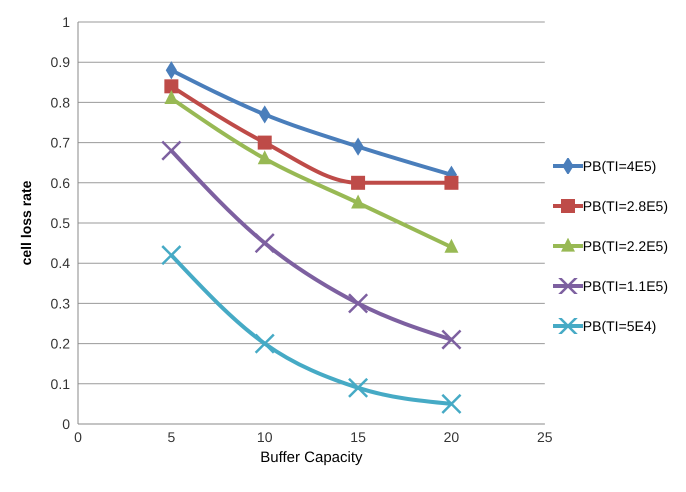 The width and height of the screenshot is (686, 492). Describe the element at coordinates (171, 436) in the screenshot. I see `x-tick-label: 5` at that location.